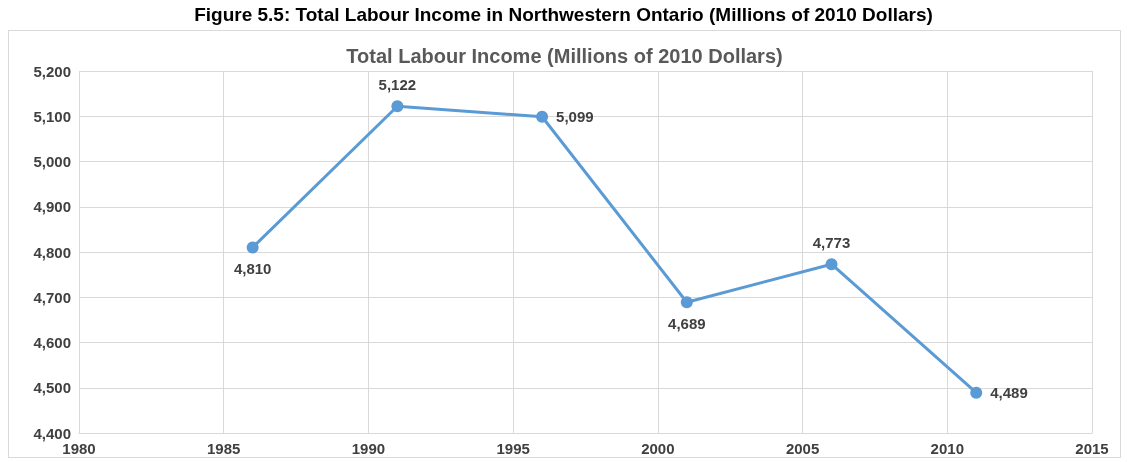 The height and width of the screenshot is (462, 1127). I want to click on chart-subtitle: Total Labour Income (Millions of 2010 Dollars), so click(564, 56).